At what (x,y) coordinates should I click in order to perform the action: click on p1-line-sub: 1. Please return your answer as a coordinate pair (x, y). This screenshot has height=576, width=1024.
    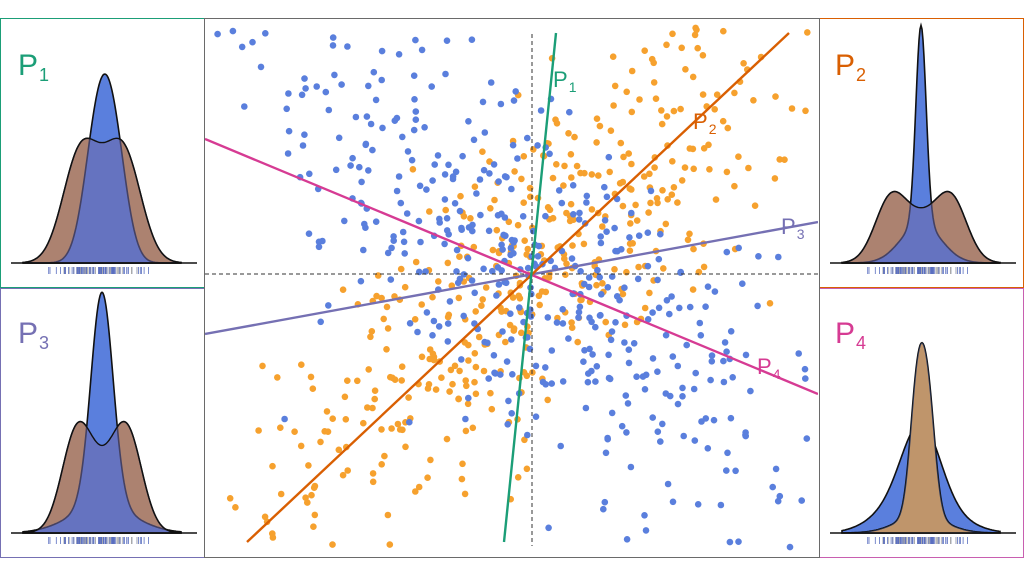
    Looking at the image, I should click on (572, 87).